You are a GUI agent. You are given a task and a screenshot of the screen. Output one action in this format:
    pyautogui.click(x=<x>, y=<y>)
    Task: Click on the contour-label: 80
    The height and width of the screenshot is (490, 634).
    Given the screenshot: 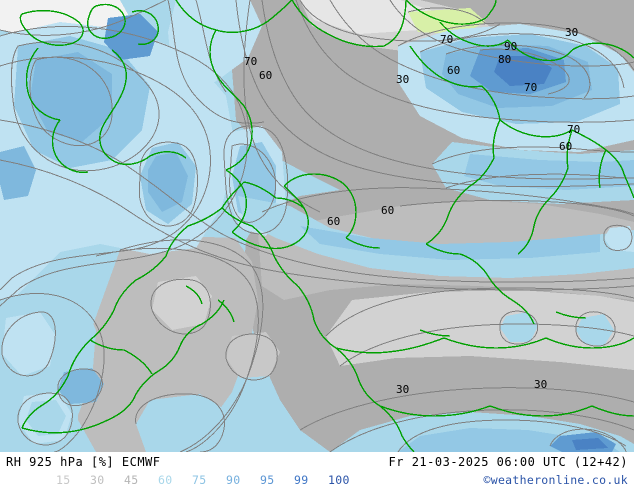 What is the action you would take?
    pyautogui.click(x=505, y=59)
    